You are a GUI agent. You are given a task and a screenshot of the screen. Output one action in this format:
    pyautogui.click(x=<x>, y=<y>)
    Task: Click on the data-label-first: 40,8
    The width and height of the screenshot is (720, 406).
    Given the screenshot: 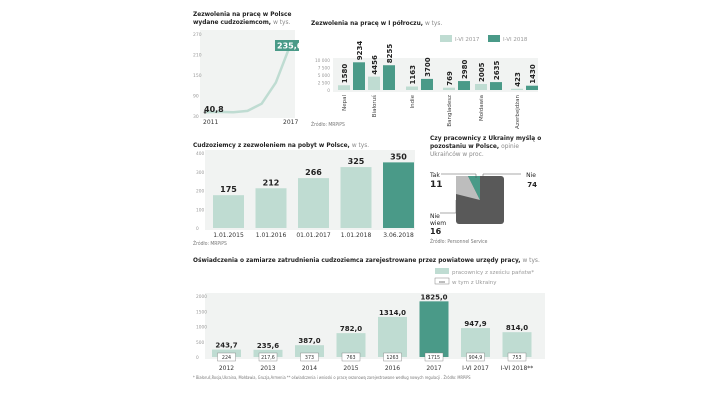 What is the action you would take?
    pyautogui.click(x=214, y=109)
    